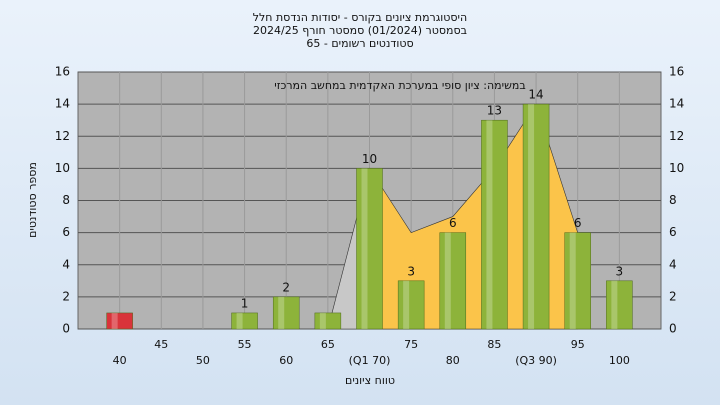 Image resolution: width=720 pixels, height=405 pixels. What do you see at coordinates (494, 111) in the screenshot?
I see `data-label: 13` at bounding box center [494, 111].